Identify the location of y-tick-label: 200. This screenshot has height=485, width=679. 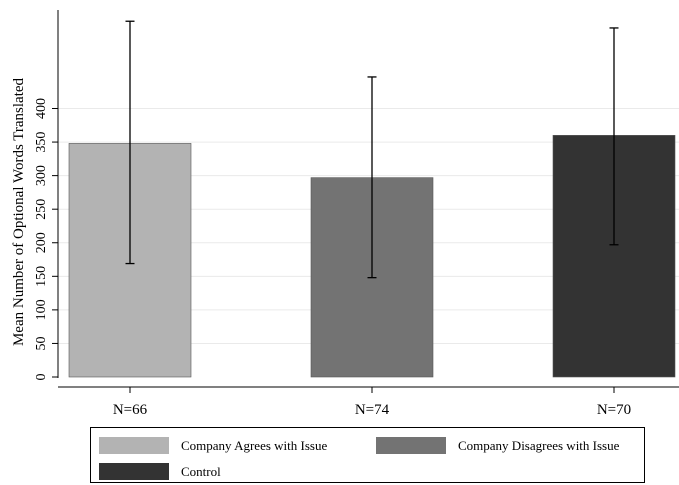
(41, 242).